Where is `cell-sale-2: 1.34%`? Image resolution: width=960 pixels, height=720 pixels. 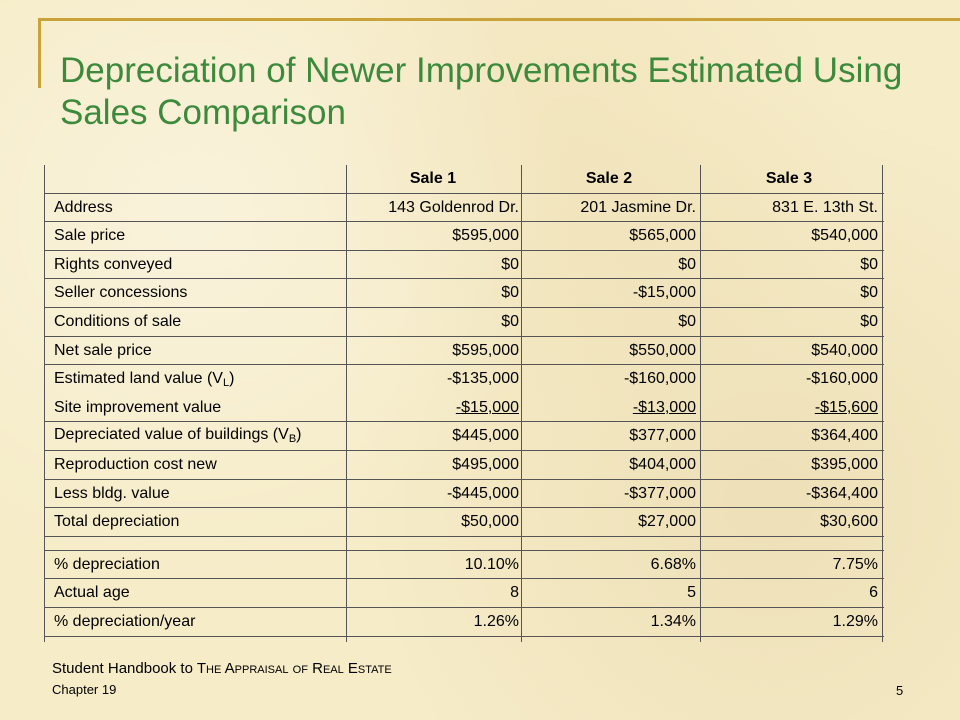 cell-sale-2: 1.34% is located at coordinates (673, 621).